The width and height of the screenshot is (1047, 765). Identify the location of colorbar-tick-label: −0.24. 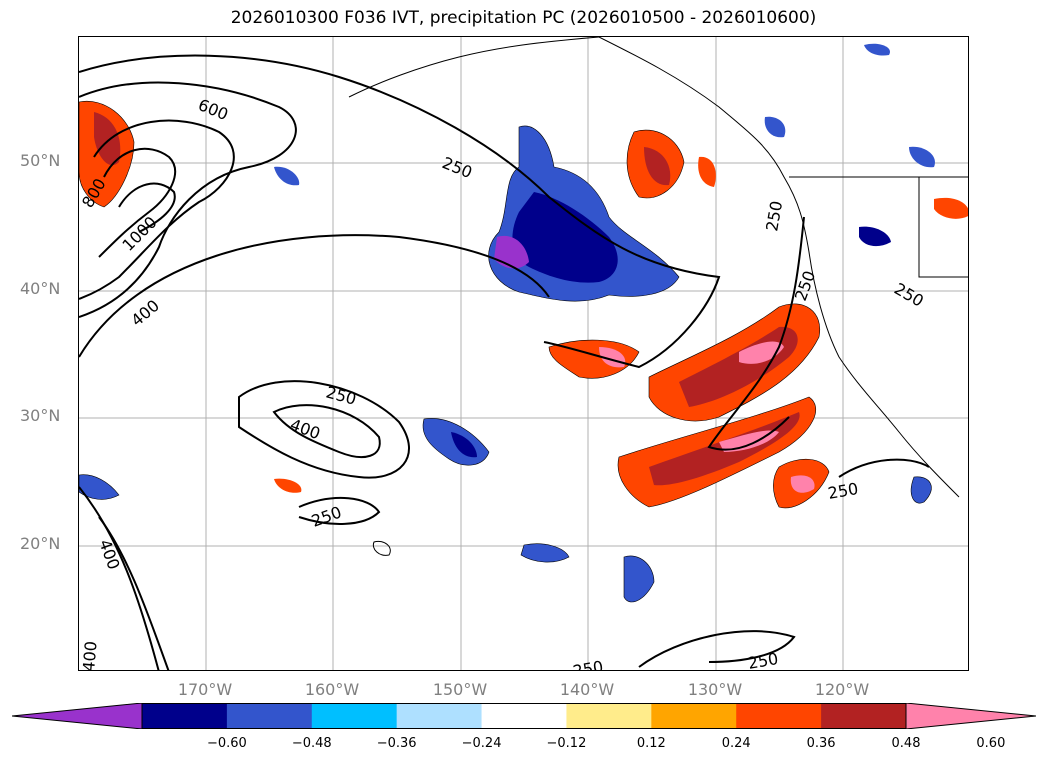
(481, 743).